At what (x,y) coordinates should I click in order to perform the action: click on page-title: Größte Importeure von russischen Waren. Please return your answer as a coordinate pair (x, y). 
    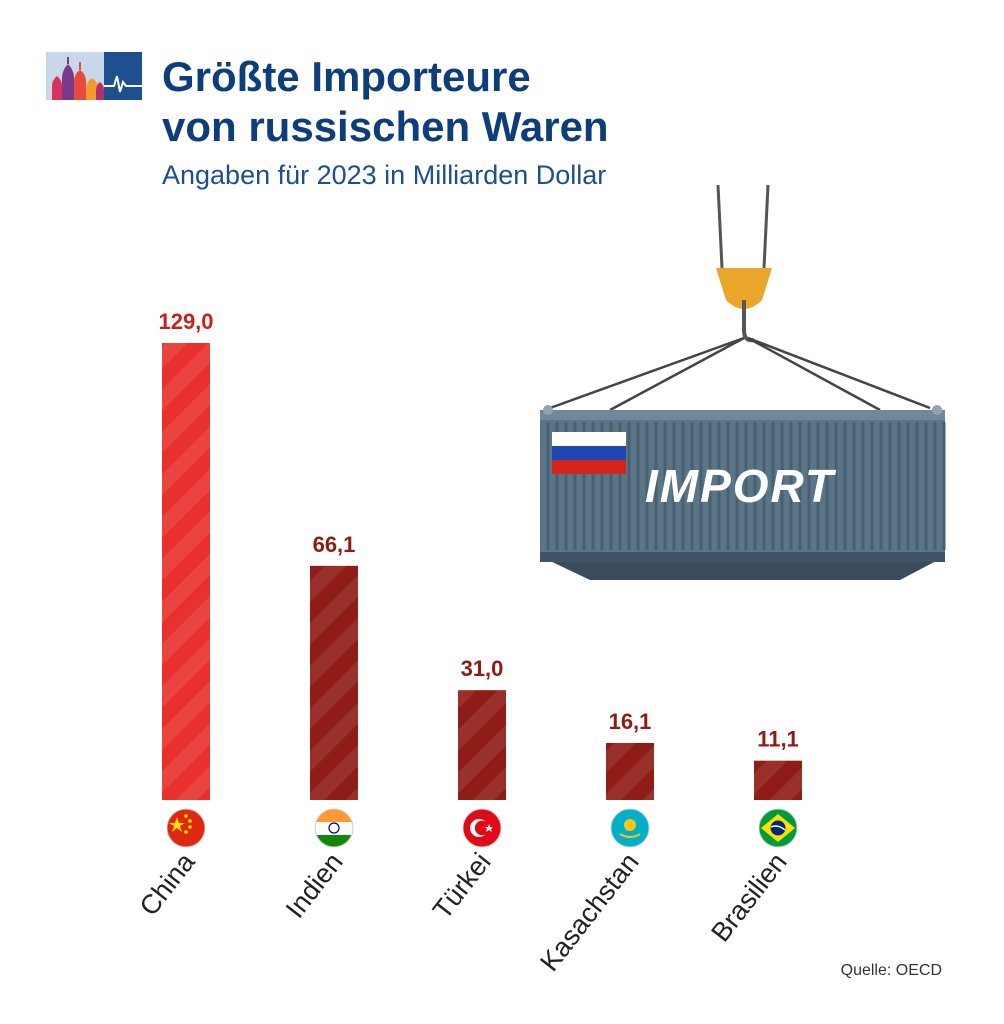
    Looking at the image, I should click on (385, 102).